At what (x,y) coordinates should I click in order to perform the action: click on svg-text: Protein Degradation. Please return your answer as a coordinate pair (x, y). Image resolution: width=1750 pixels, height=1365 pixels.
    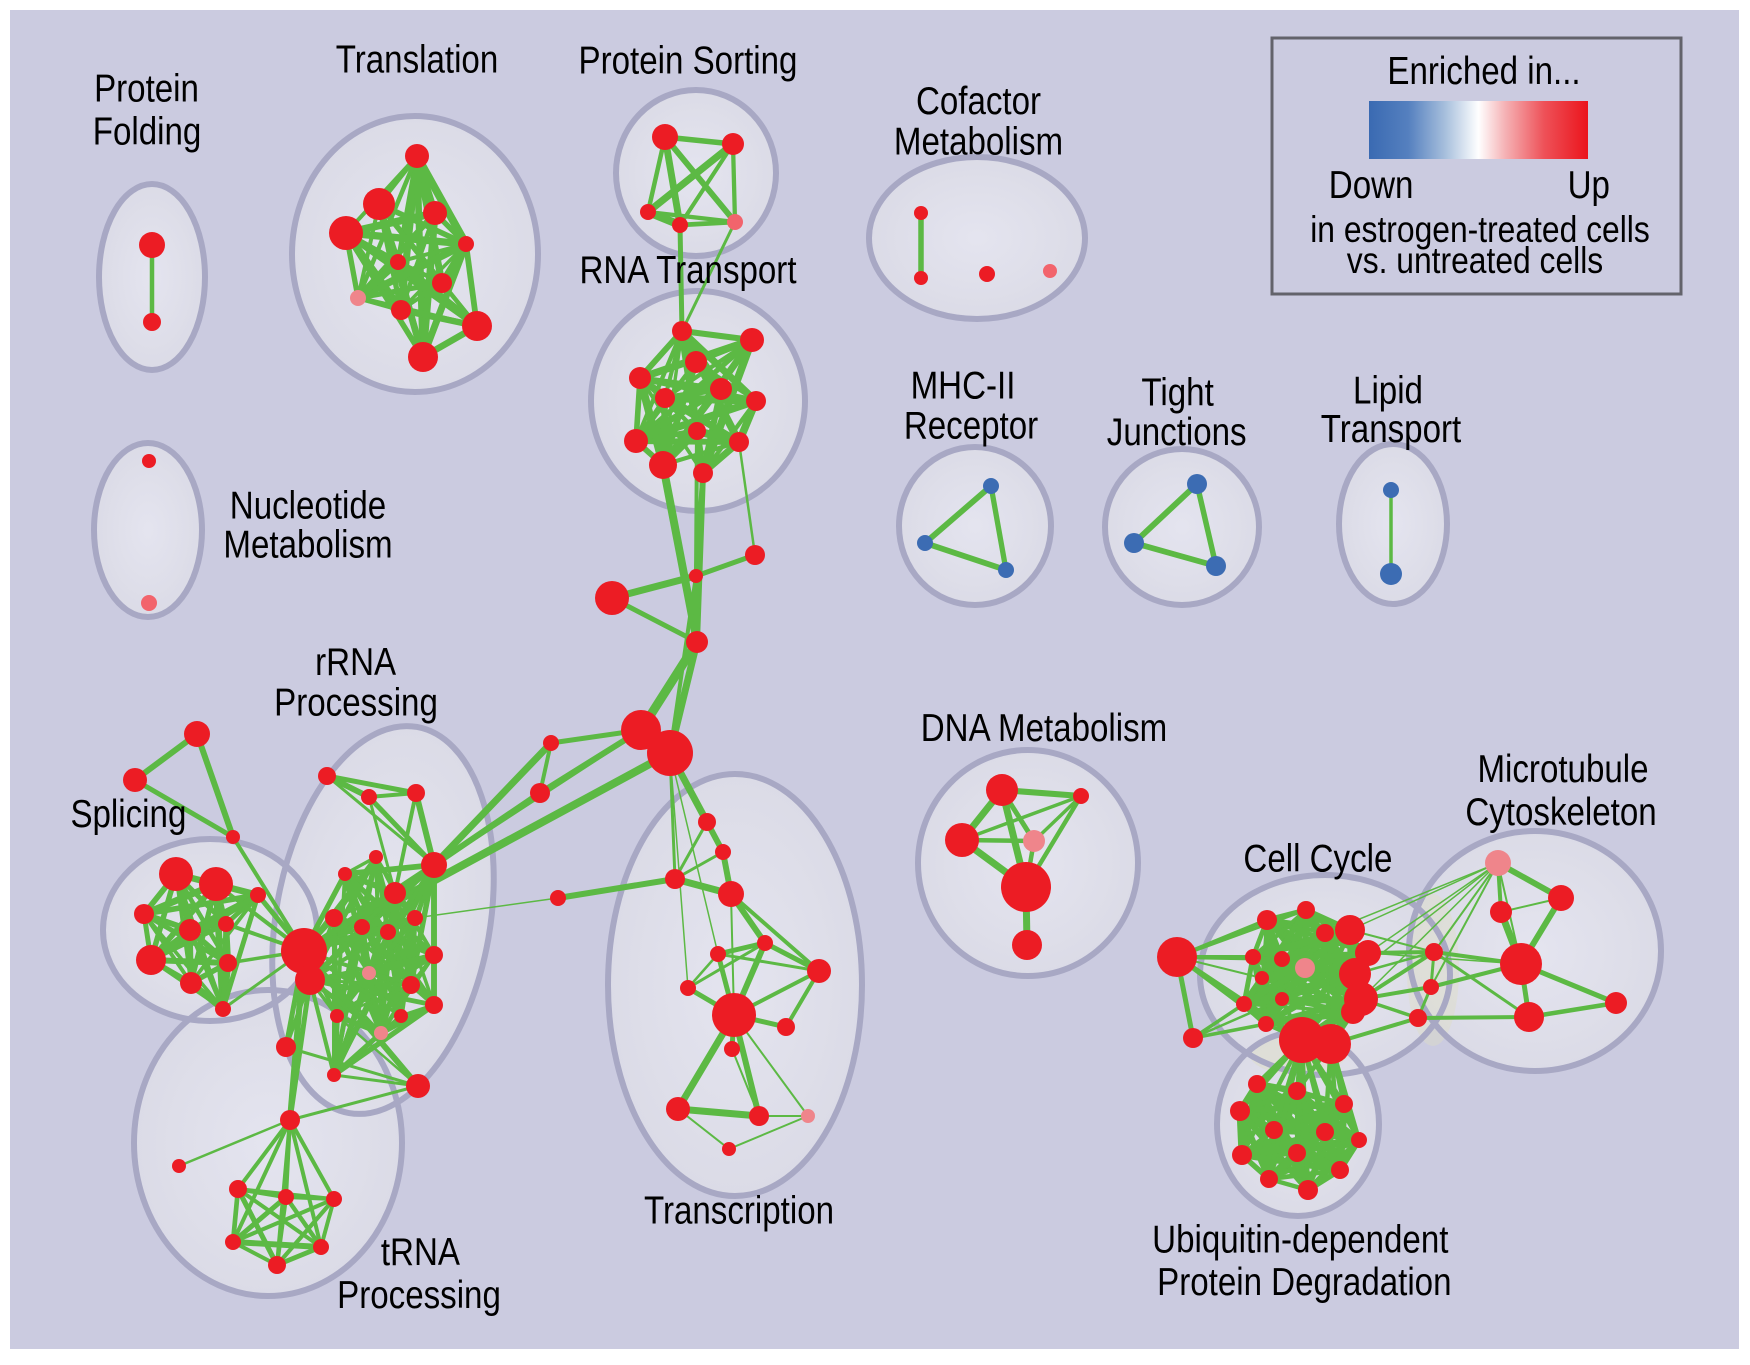
    Looking at the image, I should click on (1304, 1282).